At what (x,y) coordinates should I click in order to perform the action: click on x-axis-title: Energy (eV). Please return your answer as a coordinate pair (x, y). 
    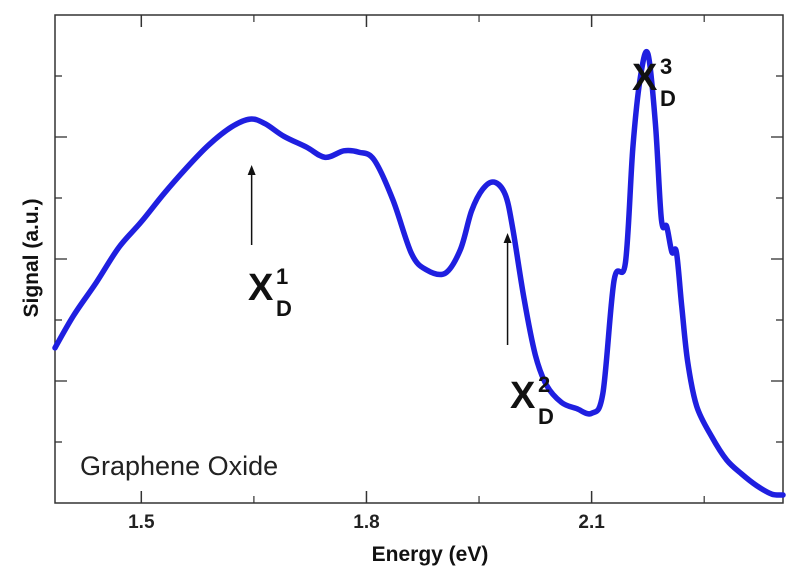
    Looking at the image, I should click on (430, 554).